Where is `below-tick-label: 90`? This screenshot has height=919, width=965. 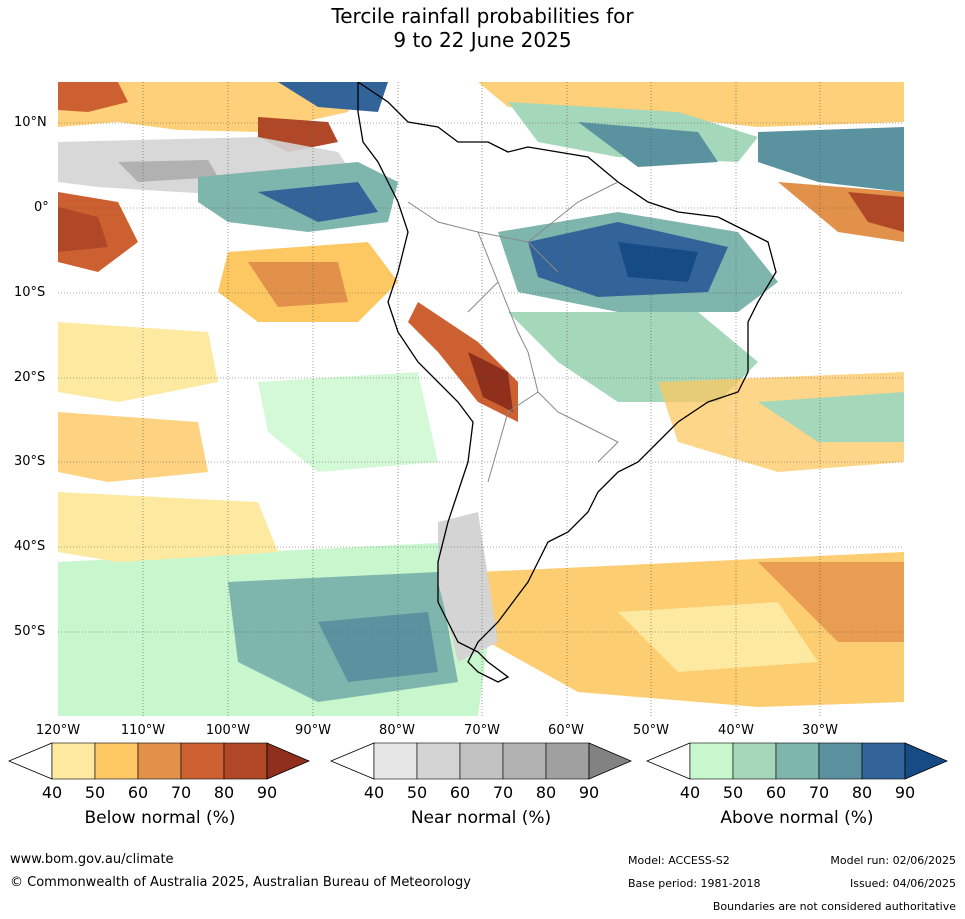
below-tick-label: 90 is located at coordinates (267, 792).